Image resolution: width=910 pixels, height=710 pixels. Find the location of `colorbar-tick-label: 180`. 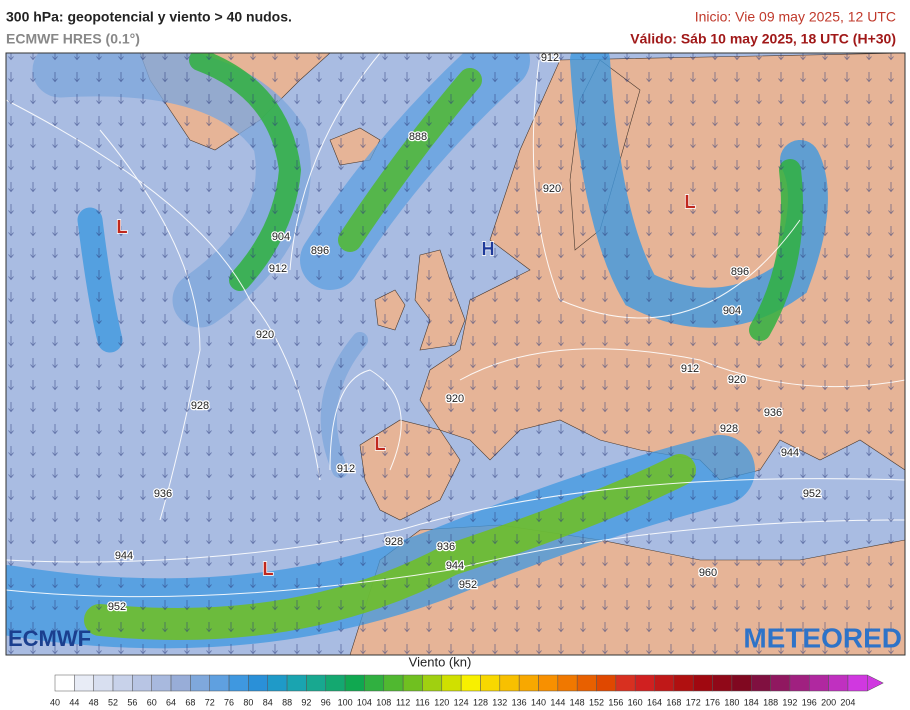

colorbar-tick-label: 180 is located at coordinates (731, 702).